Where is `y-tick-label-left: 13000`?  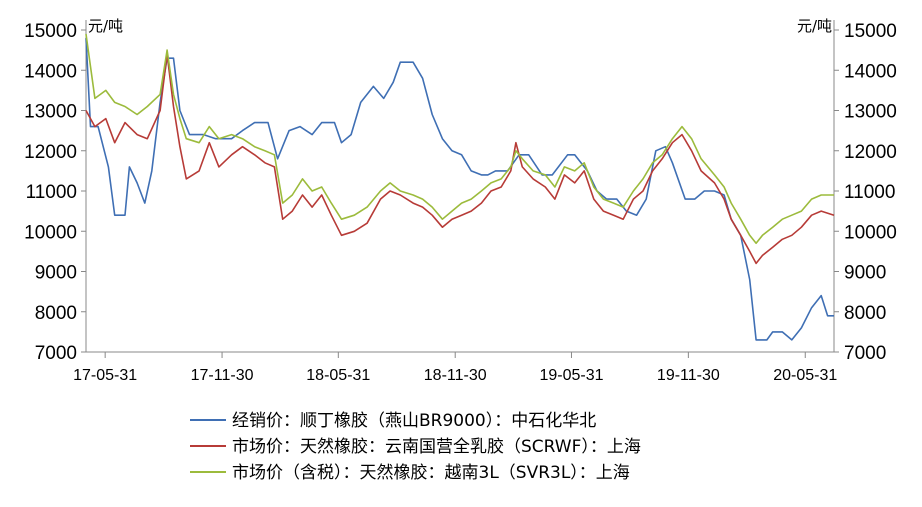 y-tick-label-left: 13000 is located at coordinates (50, 112).